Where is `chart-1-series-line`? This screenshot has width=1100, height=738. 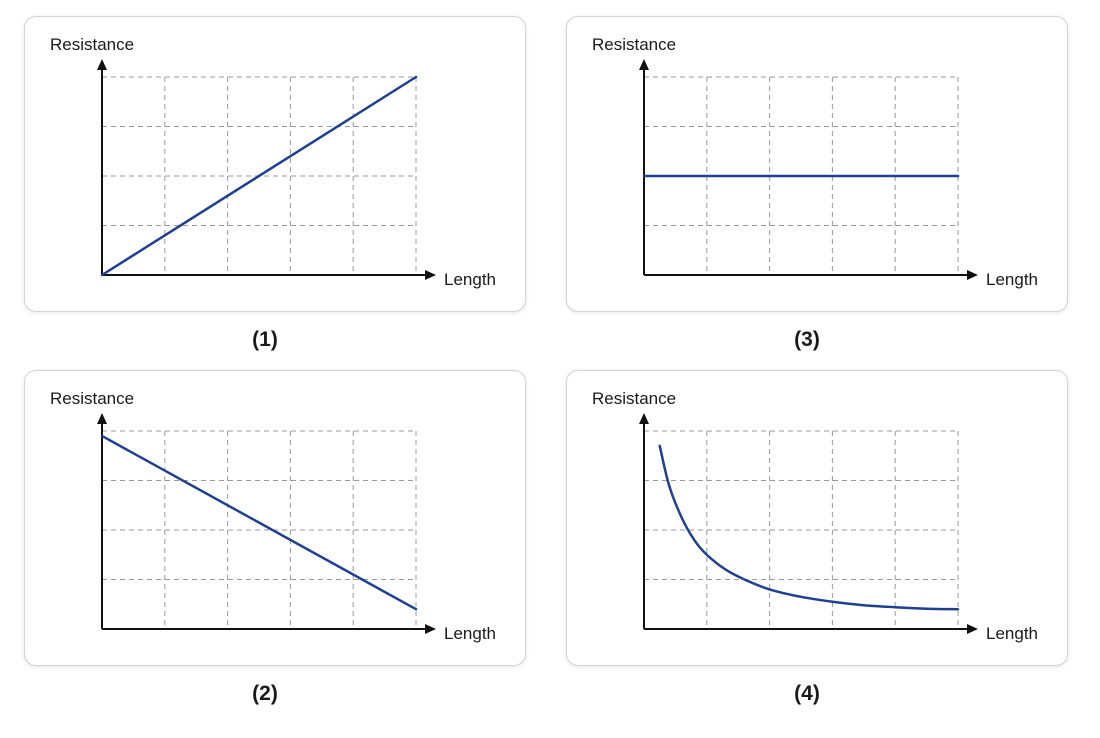 chart-1-series-line is located at coordinates (259, 176).